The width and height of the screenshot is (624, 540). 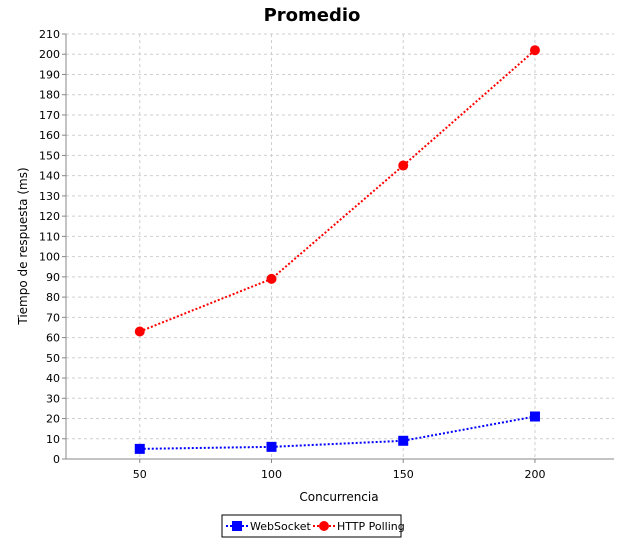 I want to click on y-tick-label: 20, so click(x=53, y=419).